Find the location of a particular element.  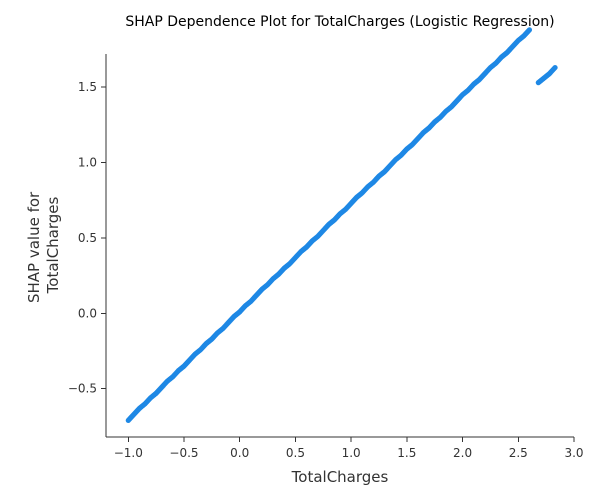

y-tick-label: 1.5 is located at coordinates (87, 87).